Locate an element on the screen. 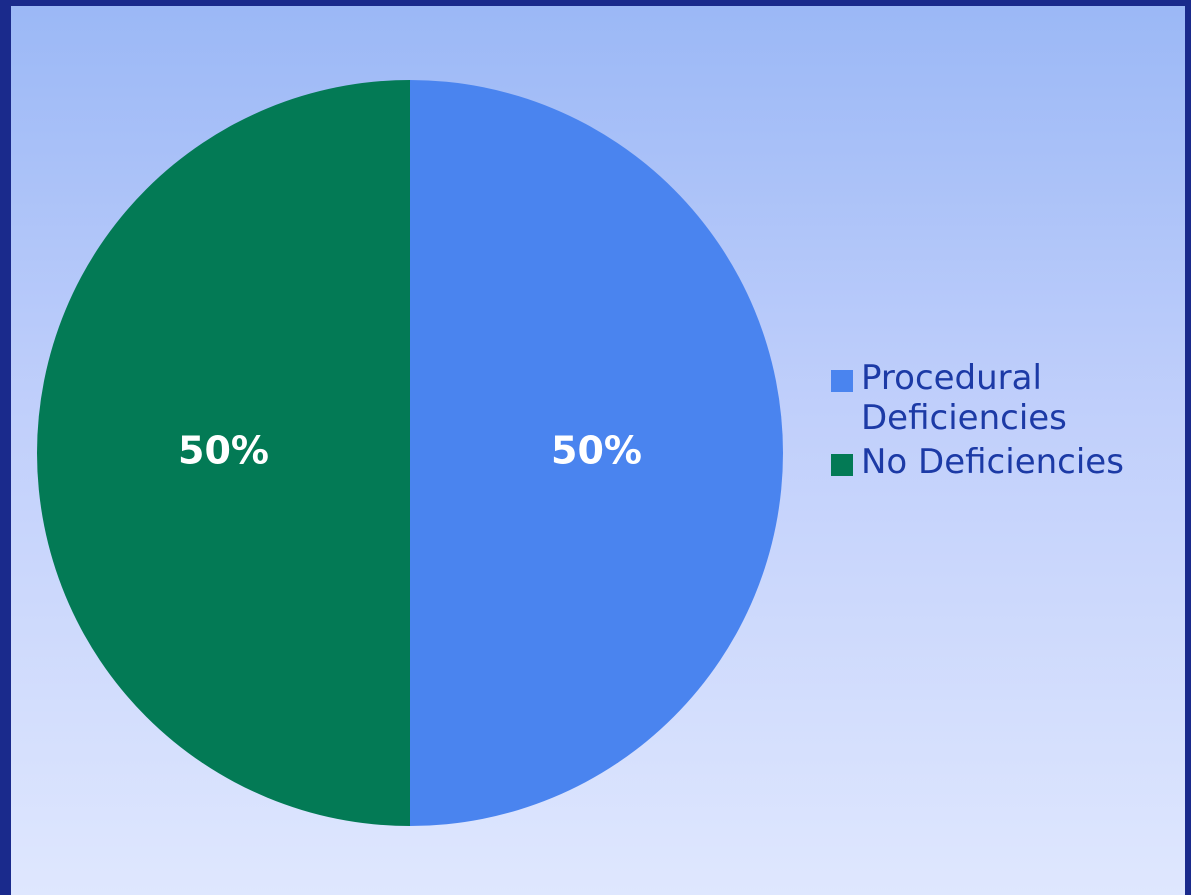 The height and width of the screenshot is (895, 1191). legend-entry: Procedural Deficiencies is located at coordinates (1006, 398).